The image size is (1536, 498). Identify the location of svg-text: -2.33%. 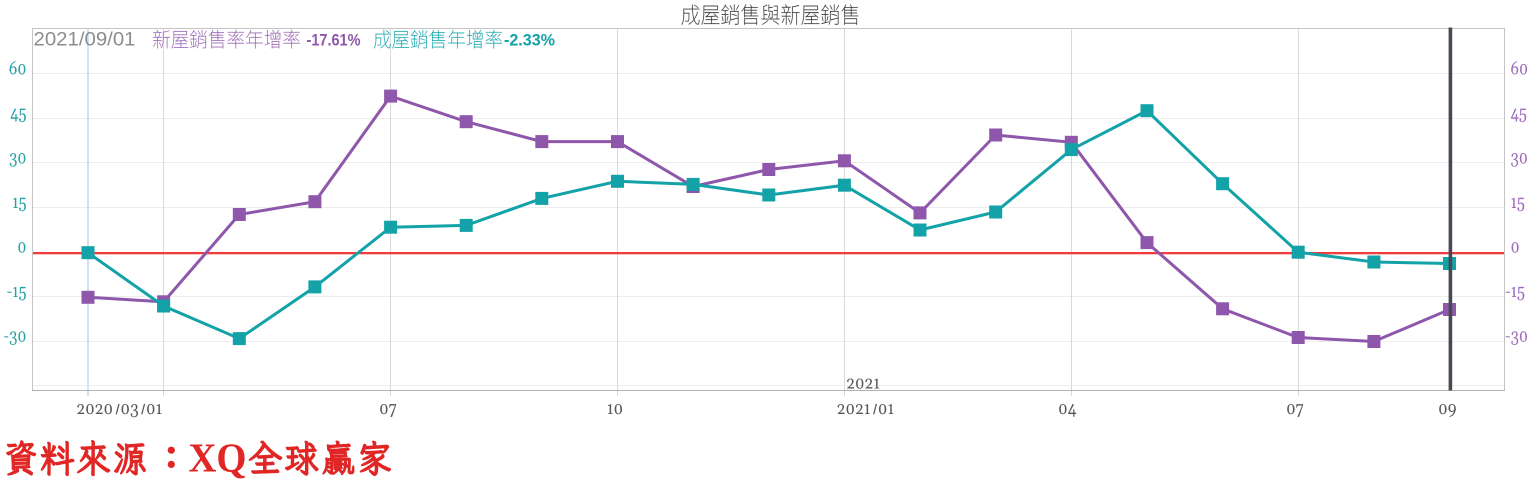
(529, 40).